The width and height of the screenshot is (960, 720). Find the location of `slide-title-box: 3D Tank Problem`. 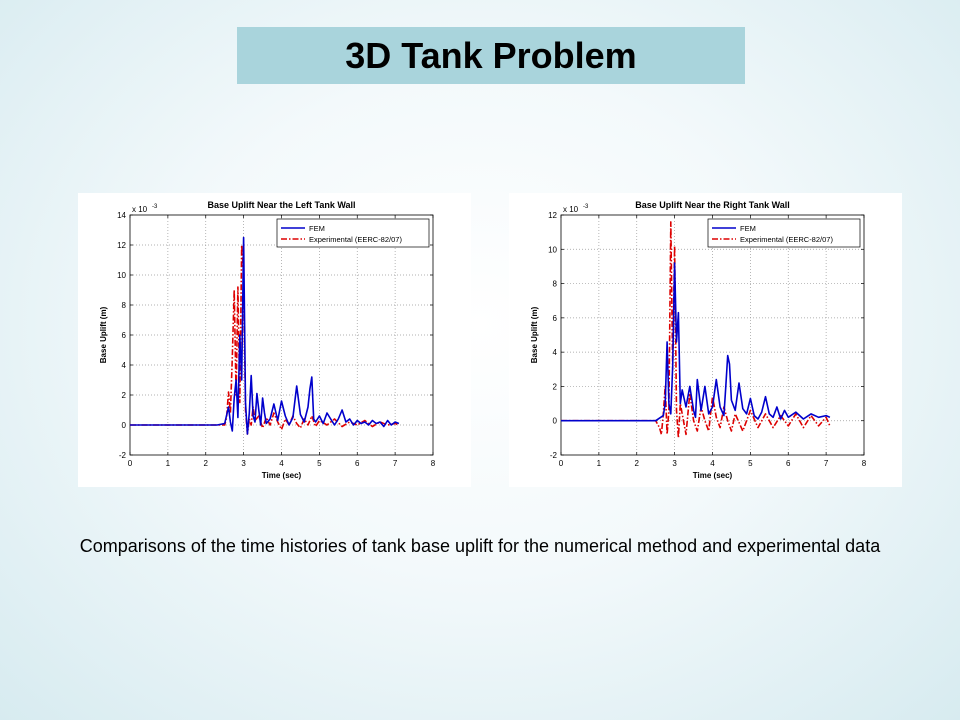

slide-title-box: 3D Tank Problem is located at coordinates (491, 55).